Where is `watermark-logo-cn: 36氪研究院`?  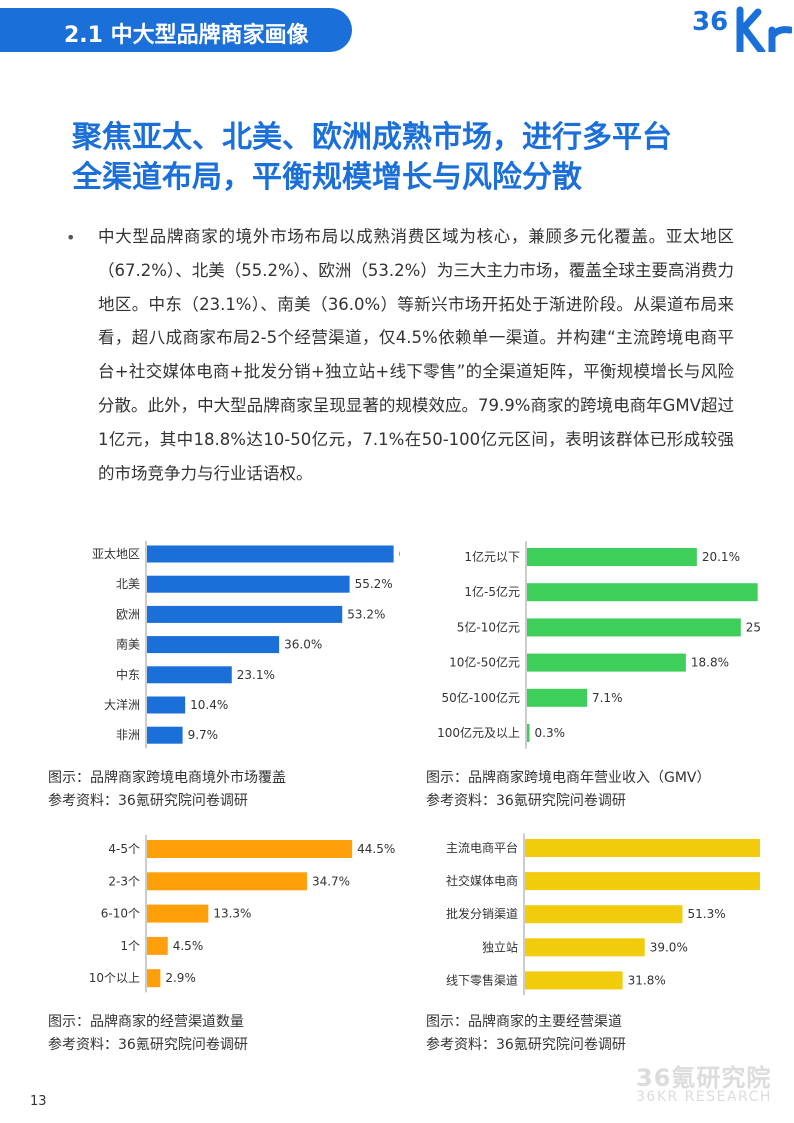 watermark-logo-cn: 36氪研究院 is located at coordinates (704, 1078).